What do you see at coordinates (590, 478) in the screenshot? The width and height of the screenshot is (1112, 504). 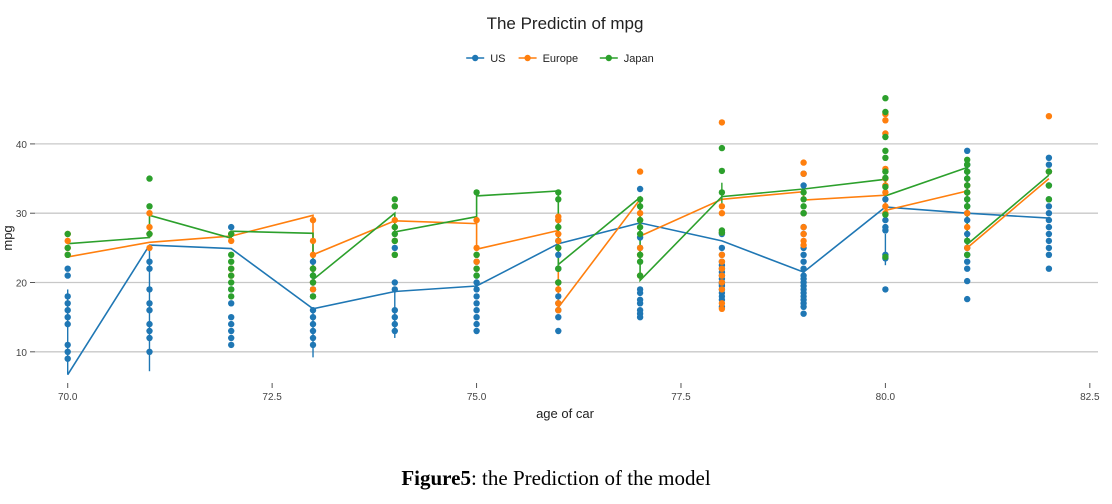 I see `figure-caption-text: : the Prediction of the model` at bounding box center [590, 478].